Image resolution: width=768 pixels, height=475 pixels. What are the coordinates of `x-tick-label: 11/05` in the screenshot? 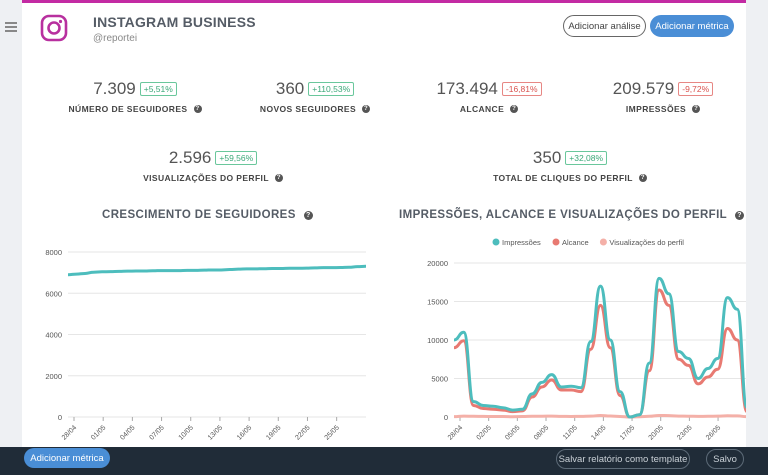 It's located at (570, 432).